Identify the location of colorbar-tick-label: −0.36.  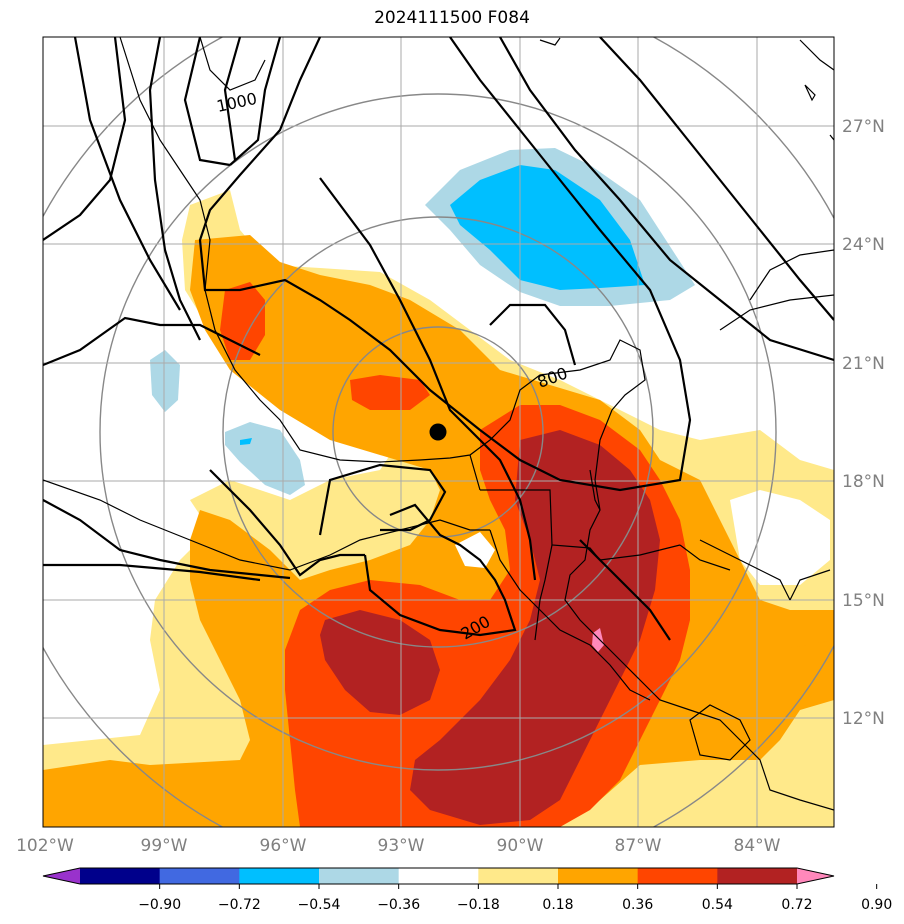
(398, 905).